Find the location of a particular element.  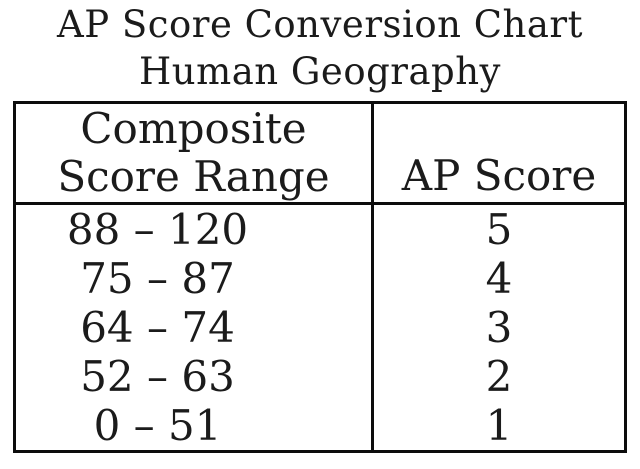

table-row-0-score: 5 is located at coordinates (499, 229).